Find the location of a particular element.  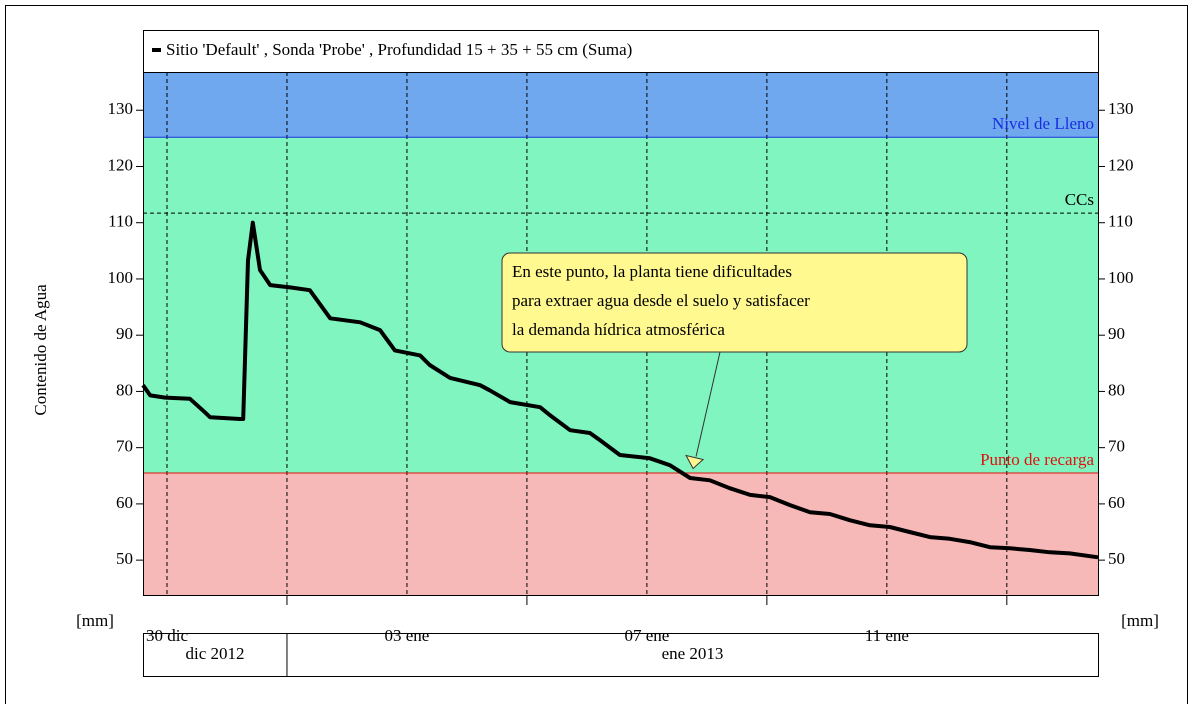

y-axis-label: Contenido de Agua is located at coordinates (40, 350).